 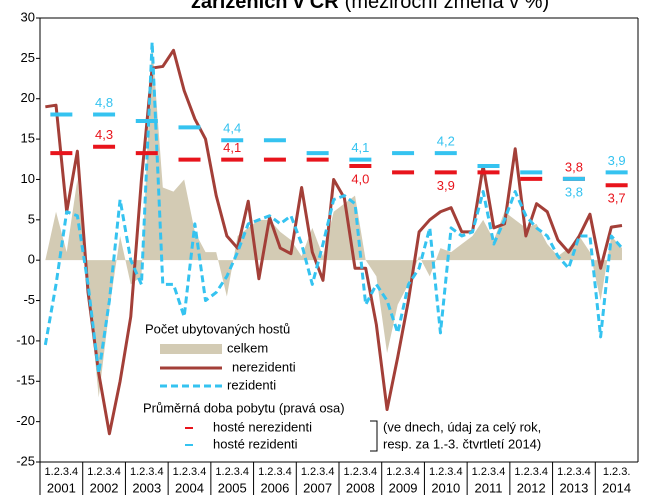 I want to click on year-label: 2009, so click(x=403, y=487).